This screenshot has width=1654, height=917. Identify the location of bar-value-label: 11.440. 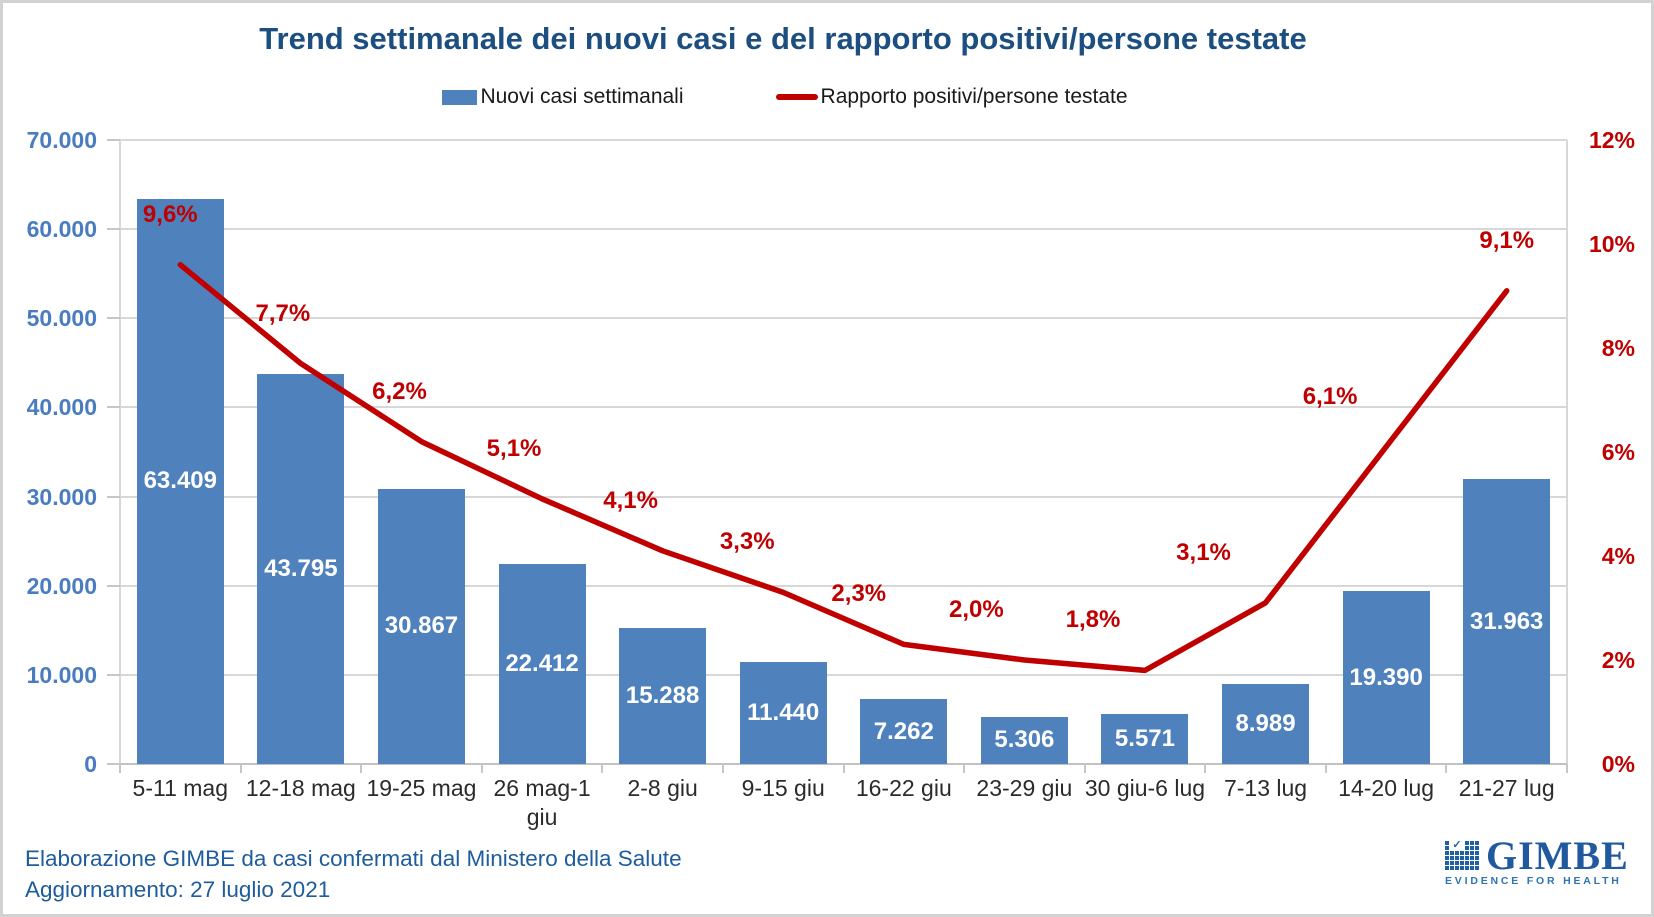
(783, 712).